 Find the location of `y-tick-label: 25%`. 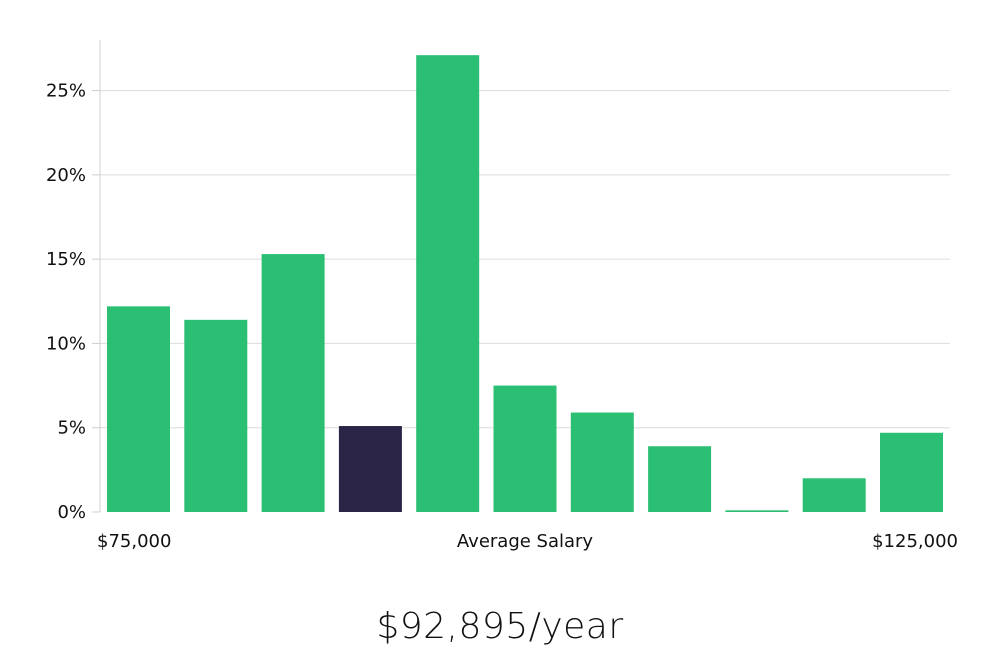

y-tick-label: 25% is located at coordinates (66, 91).